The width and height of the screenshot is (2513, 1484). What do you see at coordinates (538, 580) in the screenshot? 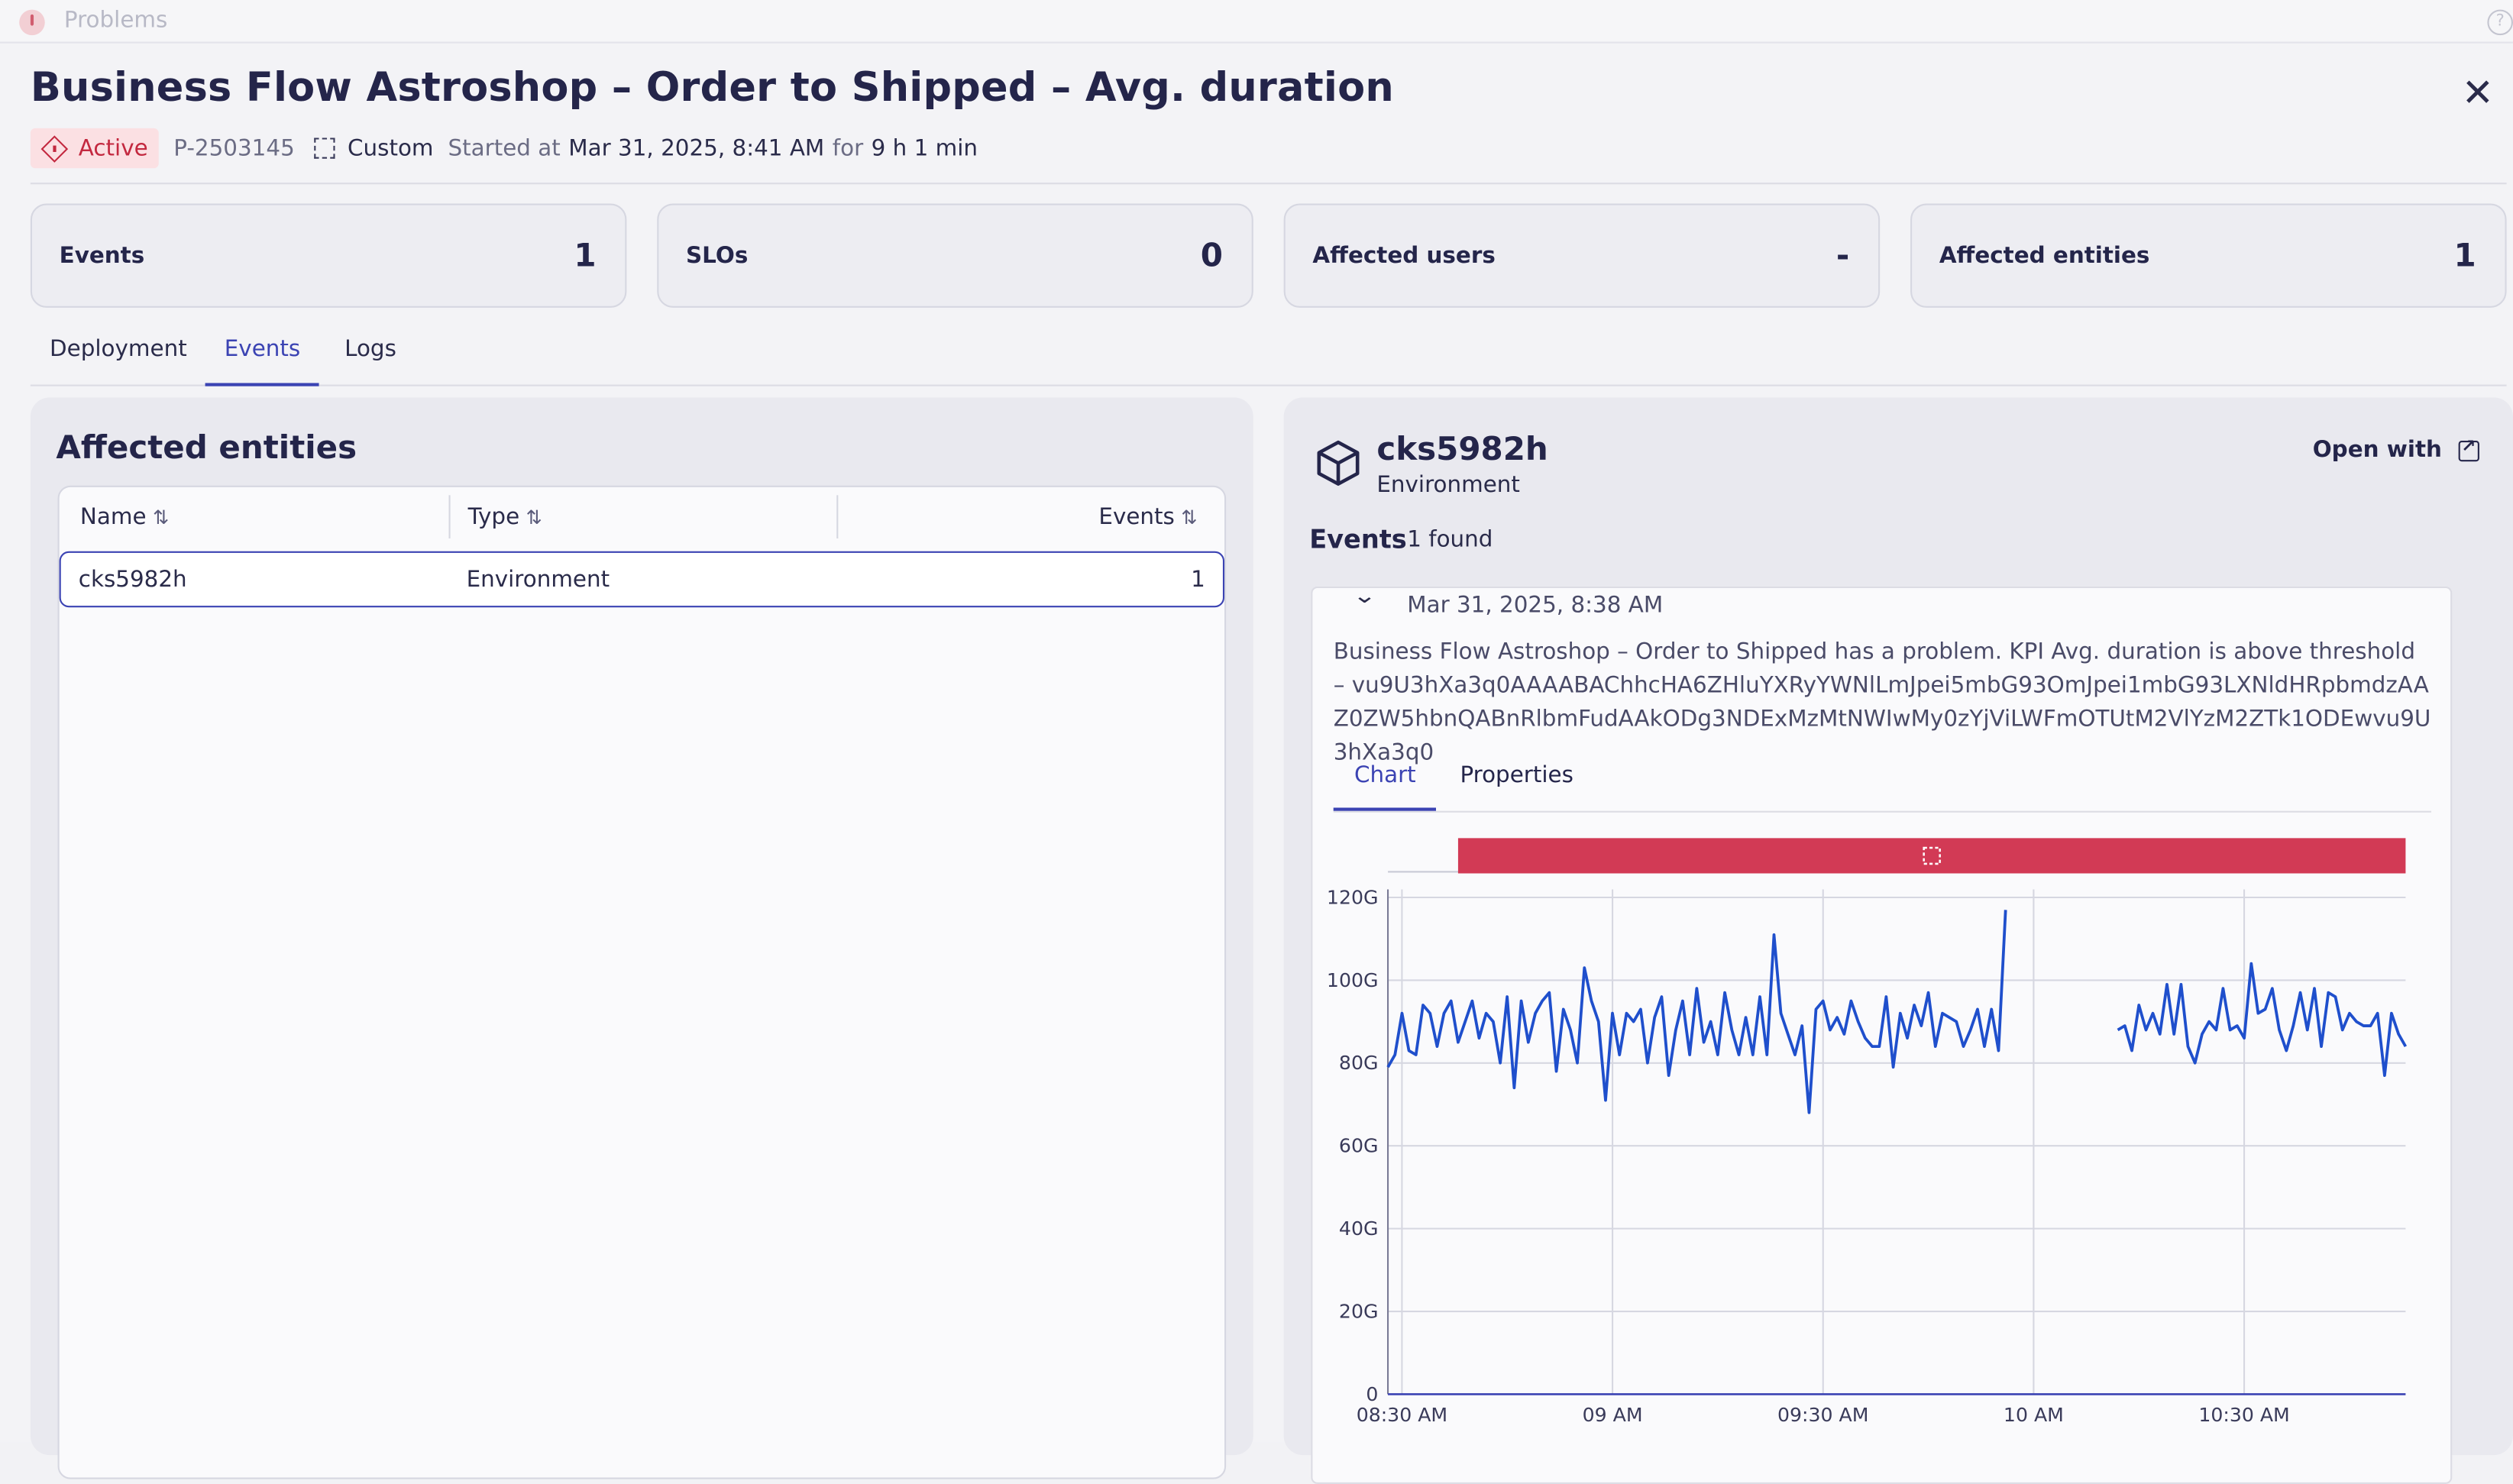
I see `cell-type: Environment` at bounding box center [538, 580].